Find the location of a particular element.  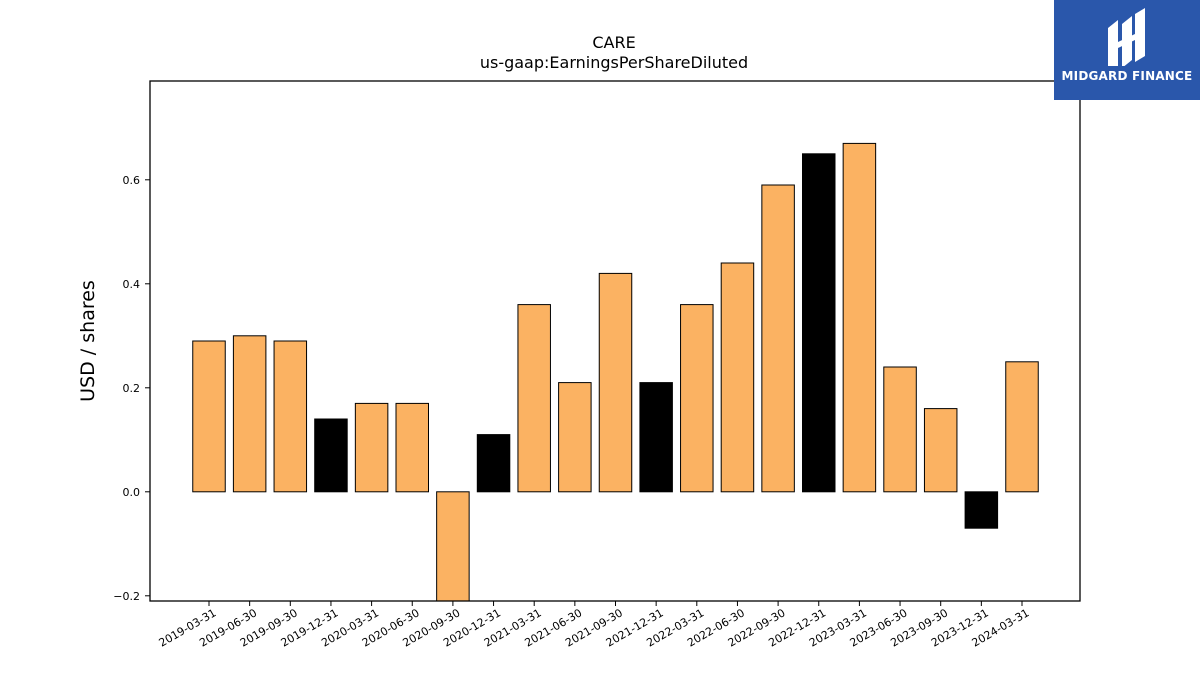

y-tick-label: 0.4 is located at coordinates (132, 284).